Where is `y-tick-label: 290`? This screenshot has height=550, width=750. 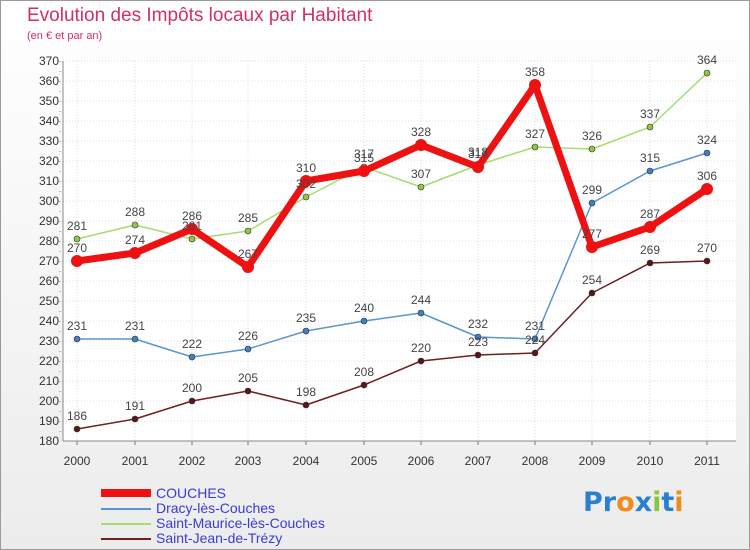 y-tick-label: 290 is located at coordinates (49, 221).